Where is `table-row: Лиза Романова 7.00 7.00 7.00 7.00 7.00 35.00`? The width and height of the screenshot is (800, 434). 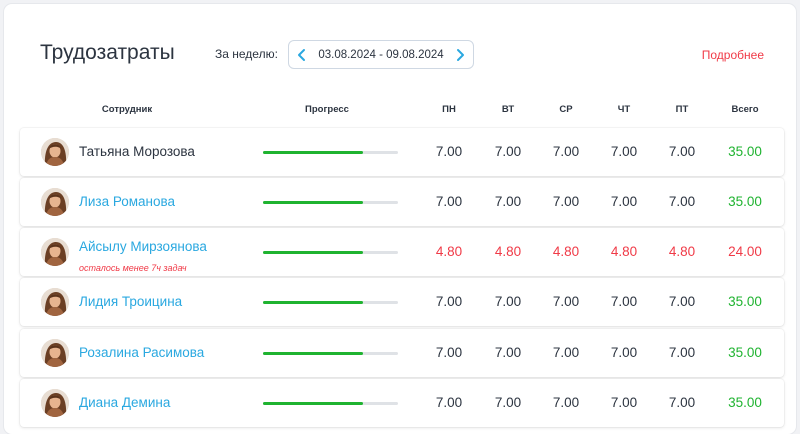
table-row: Лиза Романова 7.00 7.00 7.00 7.00 7.00 35.00 is located at coordinates (402, 202).